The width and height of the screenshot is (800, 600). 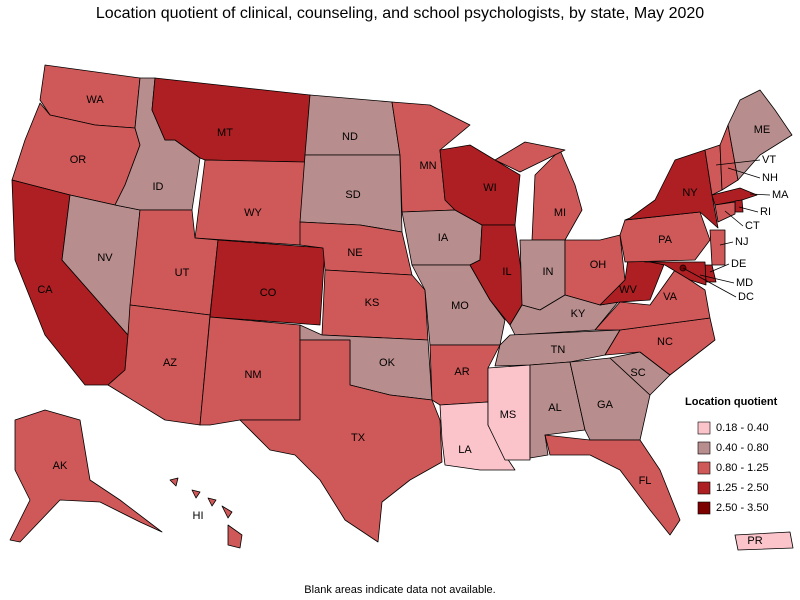 What do you see at coordinates (427, 166) in the screenshot?
I see `state-label: MN` at bounding box center [427, 166].